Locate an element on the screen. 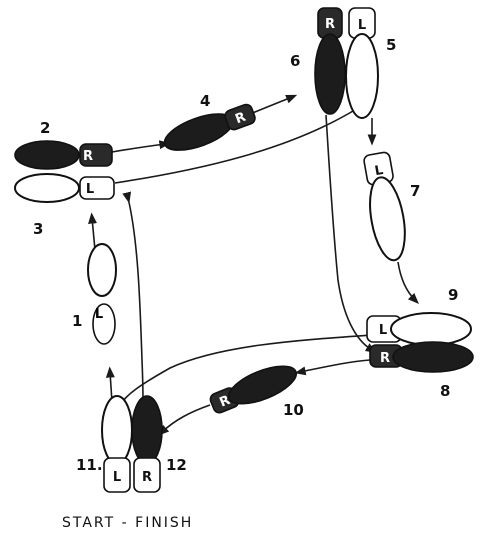 Image resolution: width=483 pixels, height=539 pixels. footprint-step-3: L is located at coordinates (64, 188).